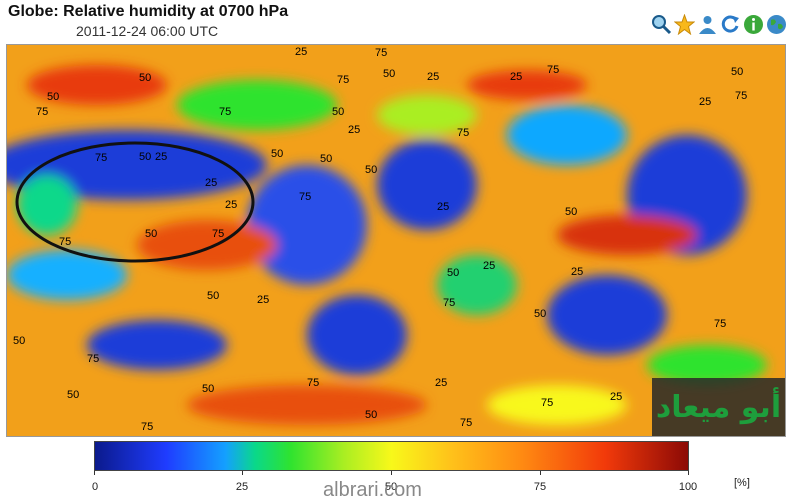 The image size is (793, 502). I want to click on colorbar-tick-label: 0, so click(95, 487).